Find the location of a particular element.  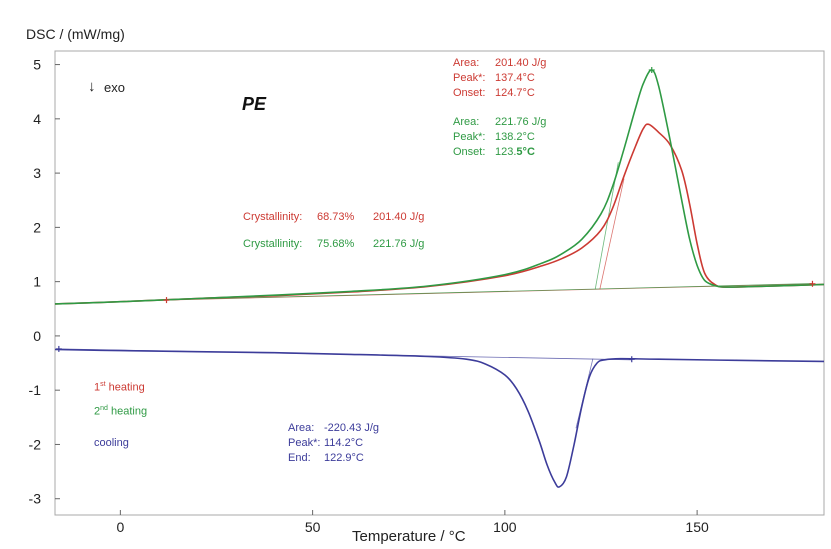

legend-heating2: 2nd heating is located at coordinates (121, 411).